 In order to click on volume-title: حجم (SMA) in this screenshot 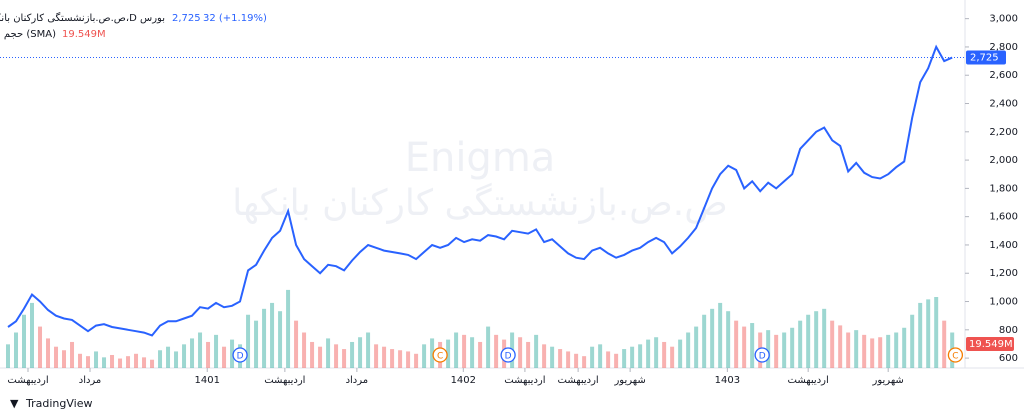, I will do `click(30, 34)`.